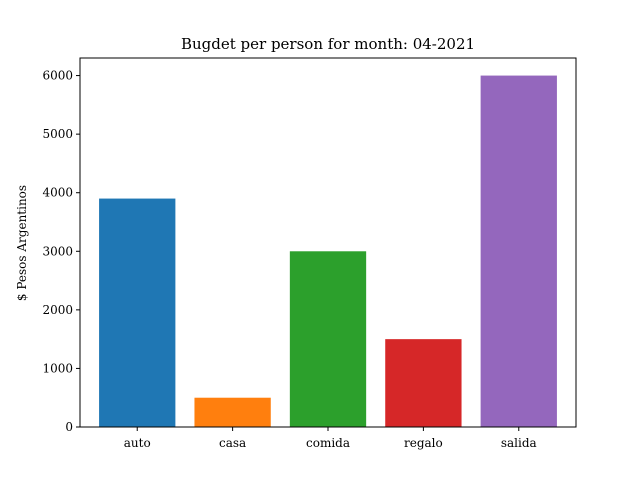 This screenshot has width=640, height=480. What do you see at coordinates (518, 251) in the screenshot?
I see `bar-salida` at bounding box center [518, 251].